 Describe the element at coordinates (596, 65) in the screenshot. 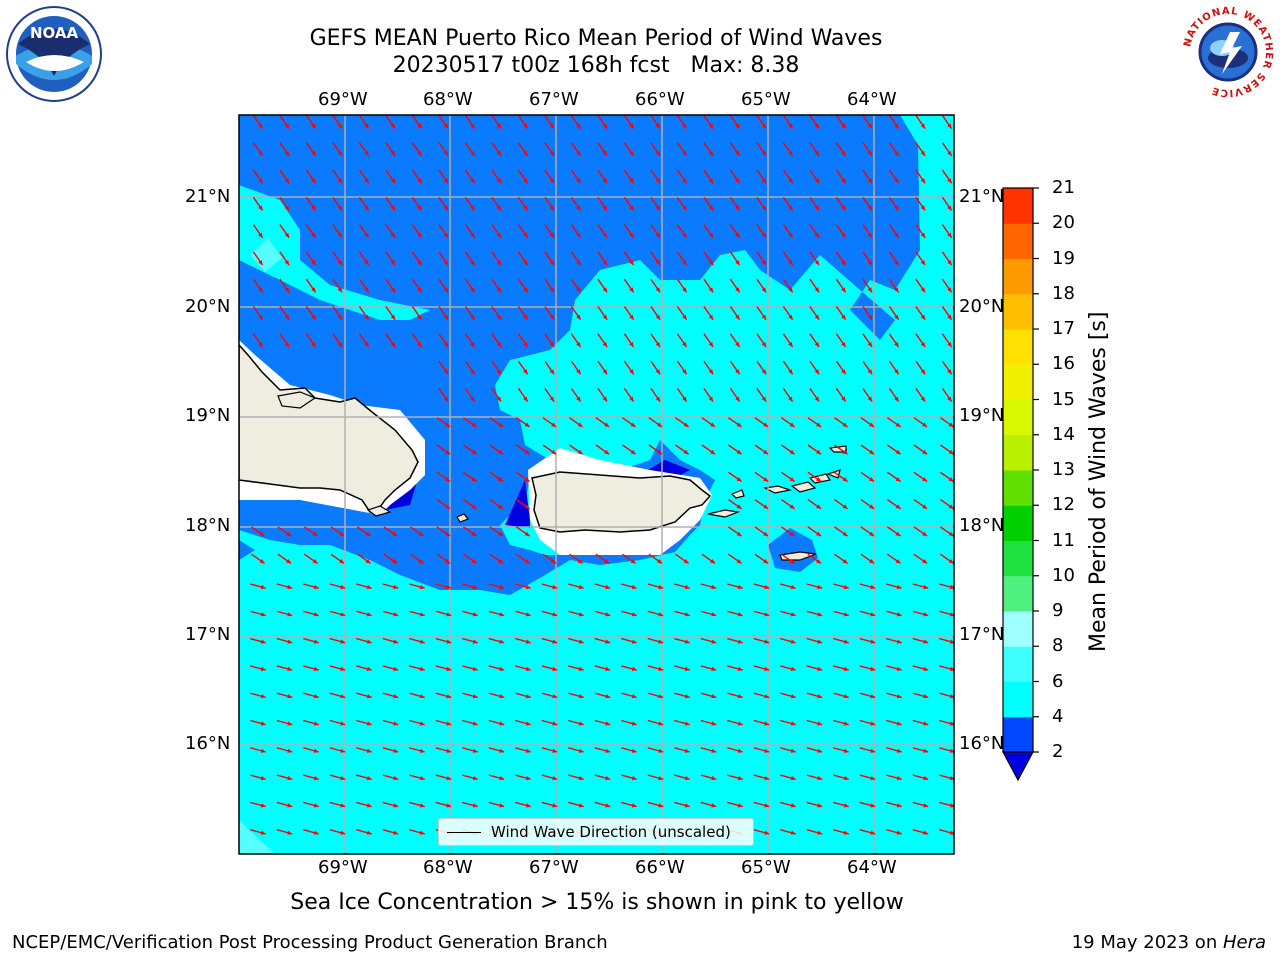

I see `chart-subtitle-forecast: 20230517 t00z 168h fcst Max: 8.38` at that location.